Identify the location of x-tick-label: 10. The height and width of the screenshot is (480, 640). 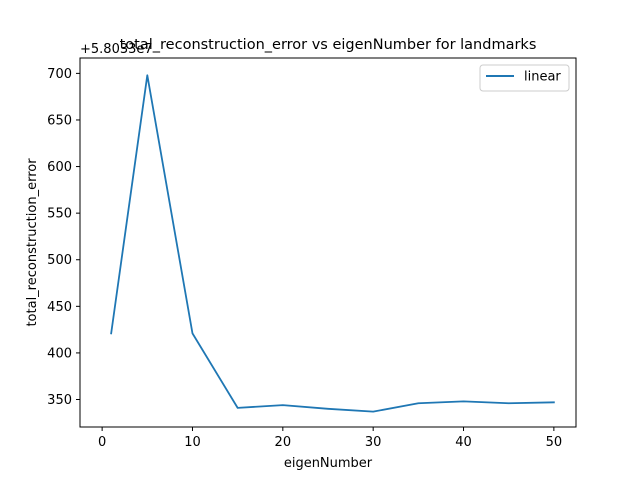
(192, 442).